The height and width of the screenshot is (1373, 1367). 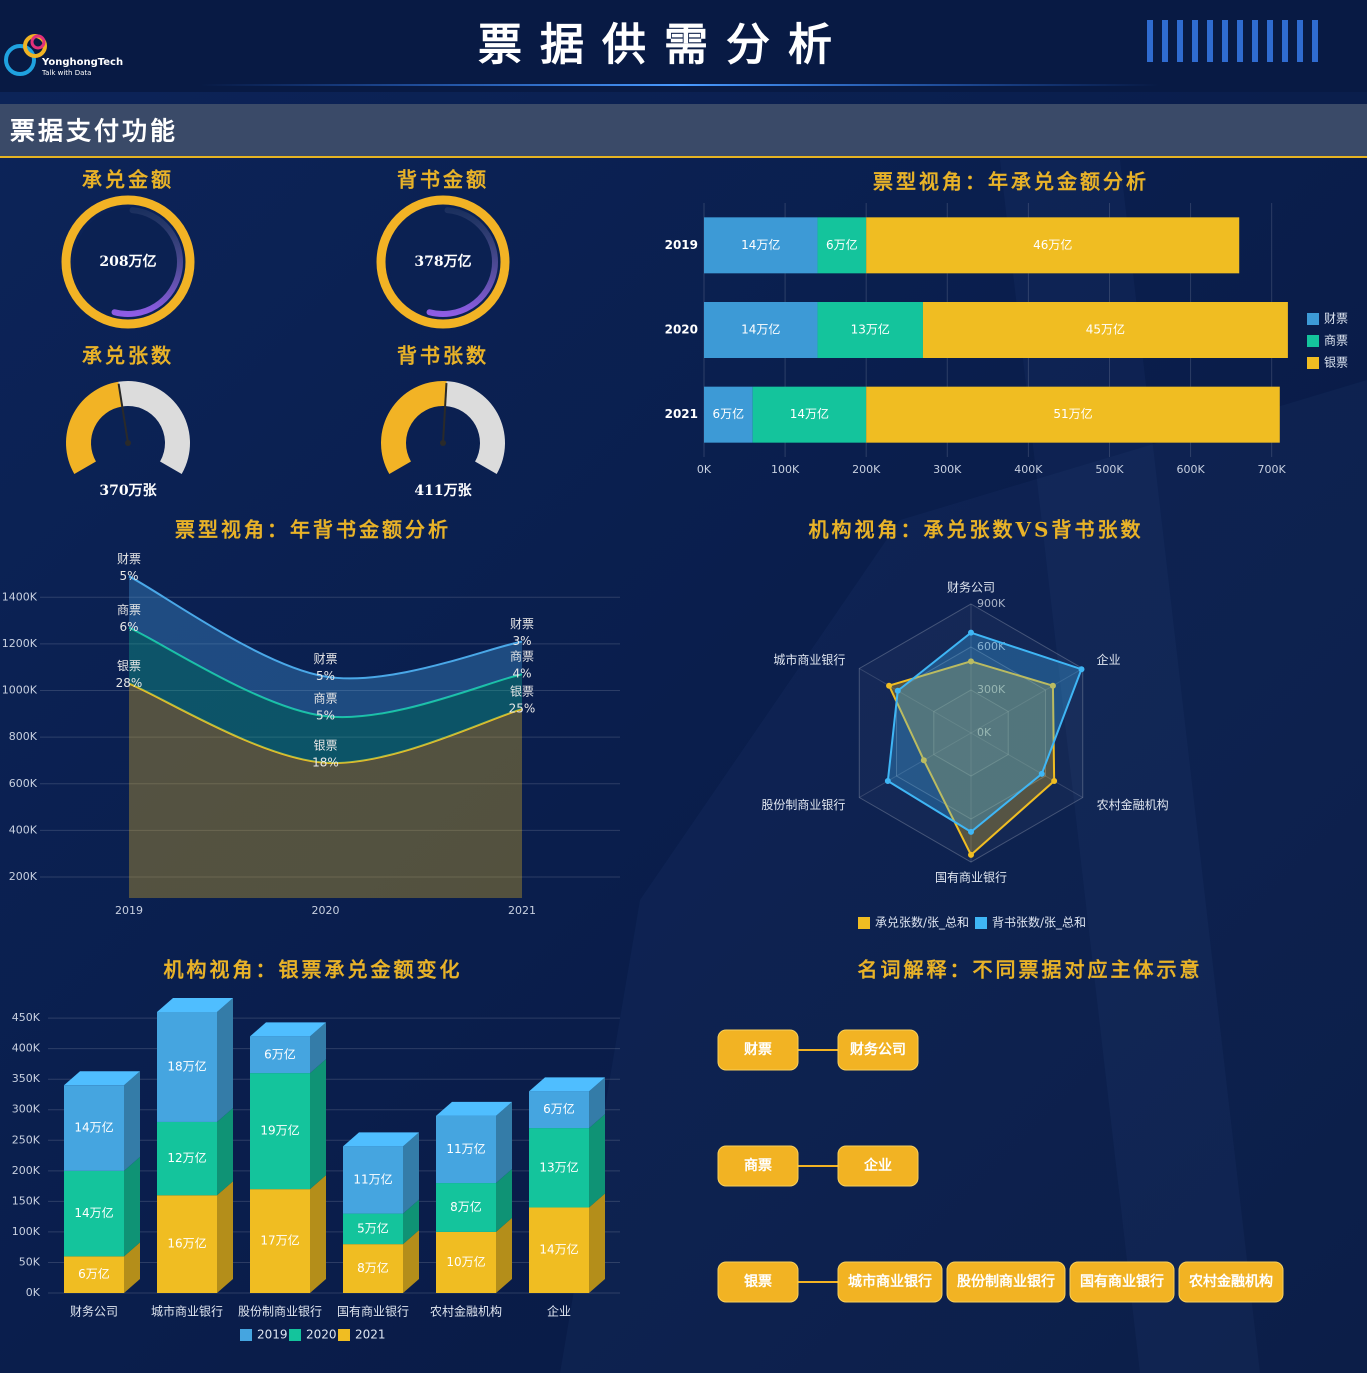 What do you see at coordinates (1052, 244) in the screenshot?
I see `bar-label: 46万亿` at bounding box center [1052, 244].